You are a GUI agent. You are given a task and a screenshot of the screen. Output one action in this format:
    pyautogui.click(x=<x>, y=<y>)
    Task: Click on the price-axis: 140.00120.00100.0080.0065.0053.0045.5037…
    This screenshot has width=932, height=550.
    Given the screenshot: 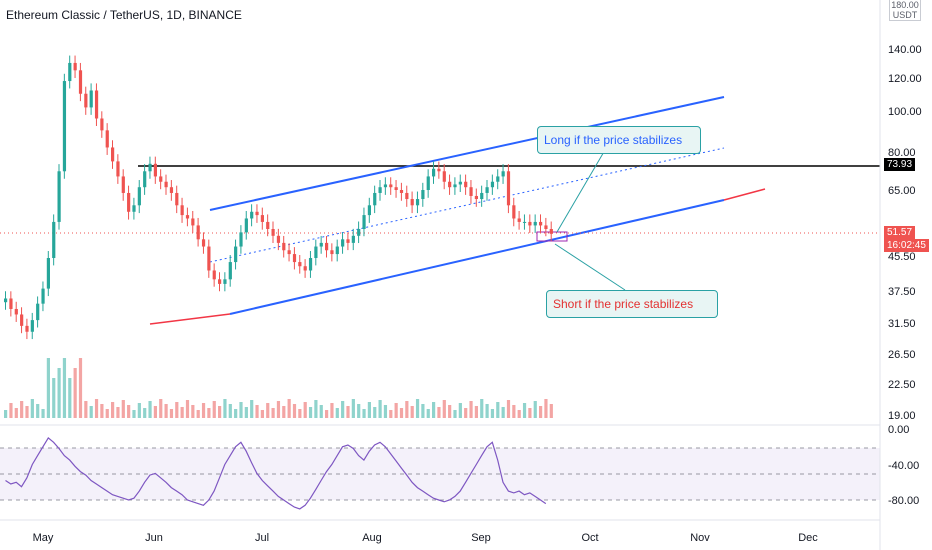 What is the action you would take?
    pyautogui.click(x=900, y=275)
    